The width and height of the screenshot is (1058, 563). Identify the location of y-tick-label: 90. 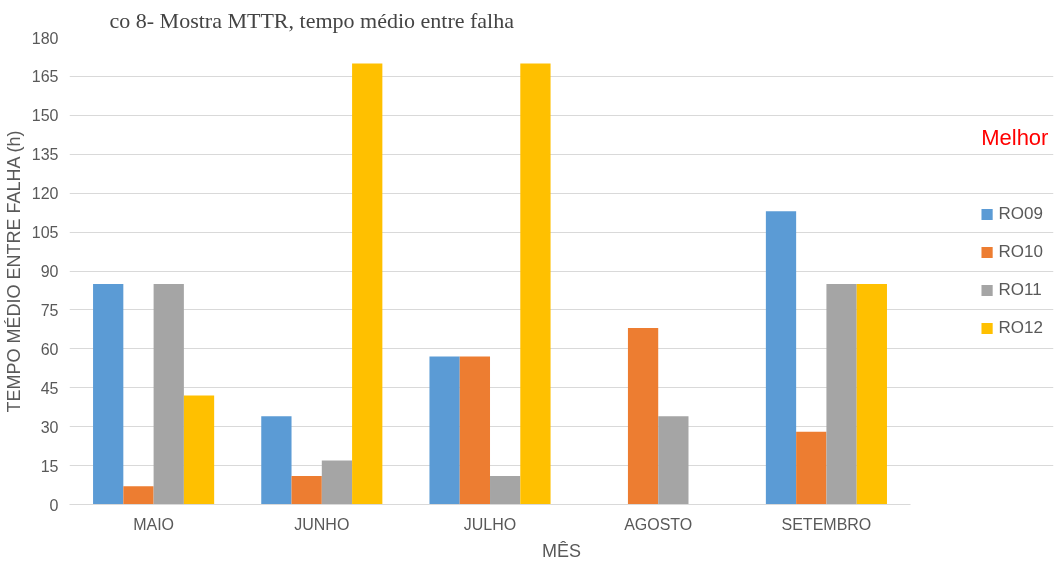
(49, 271).